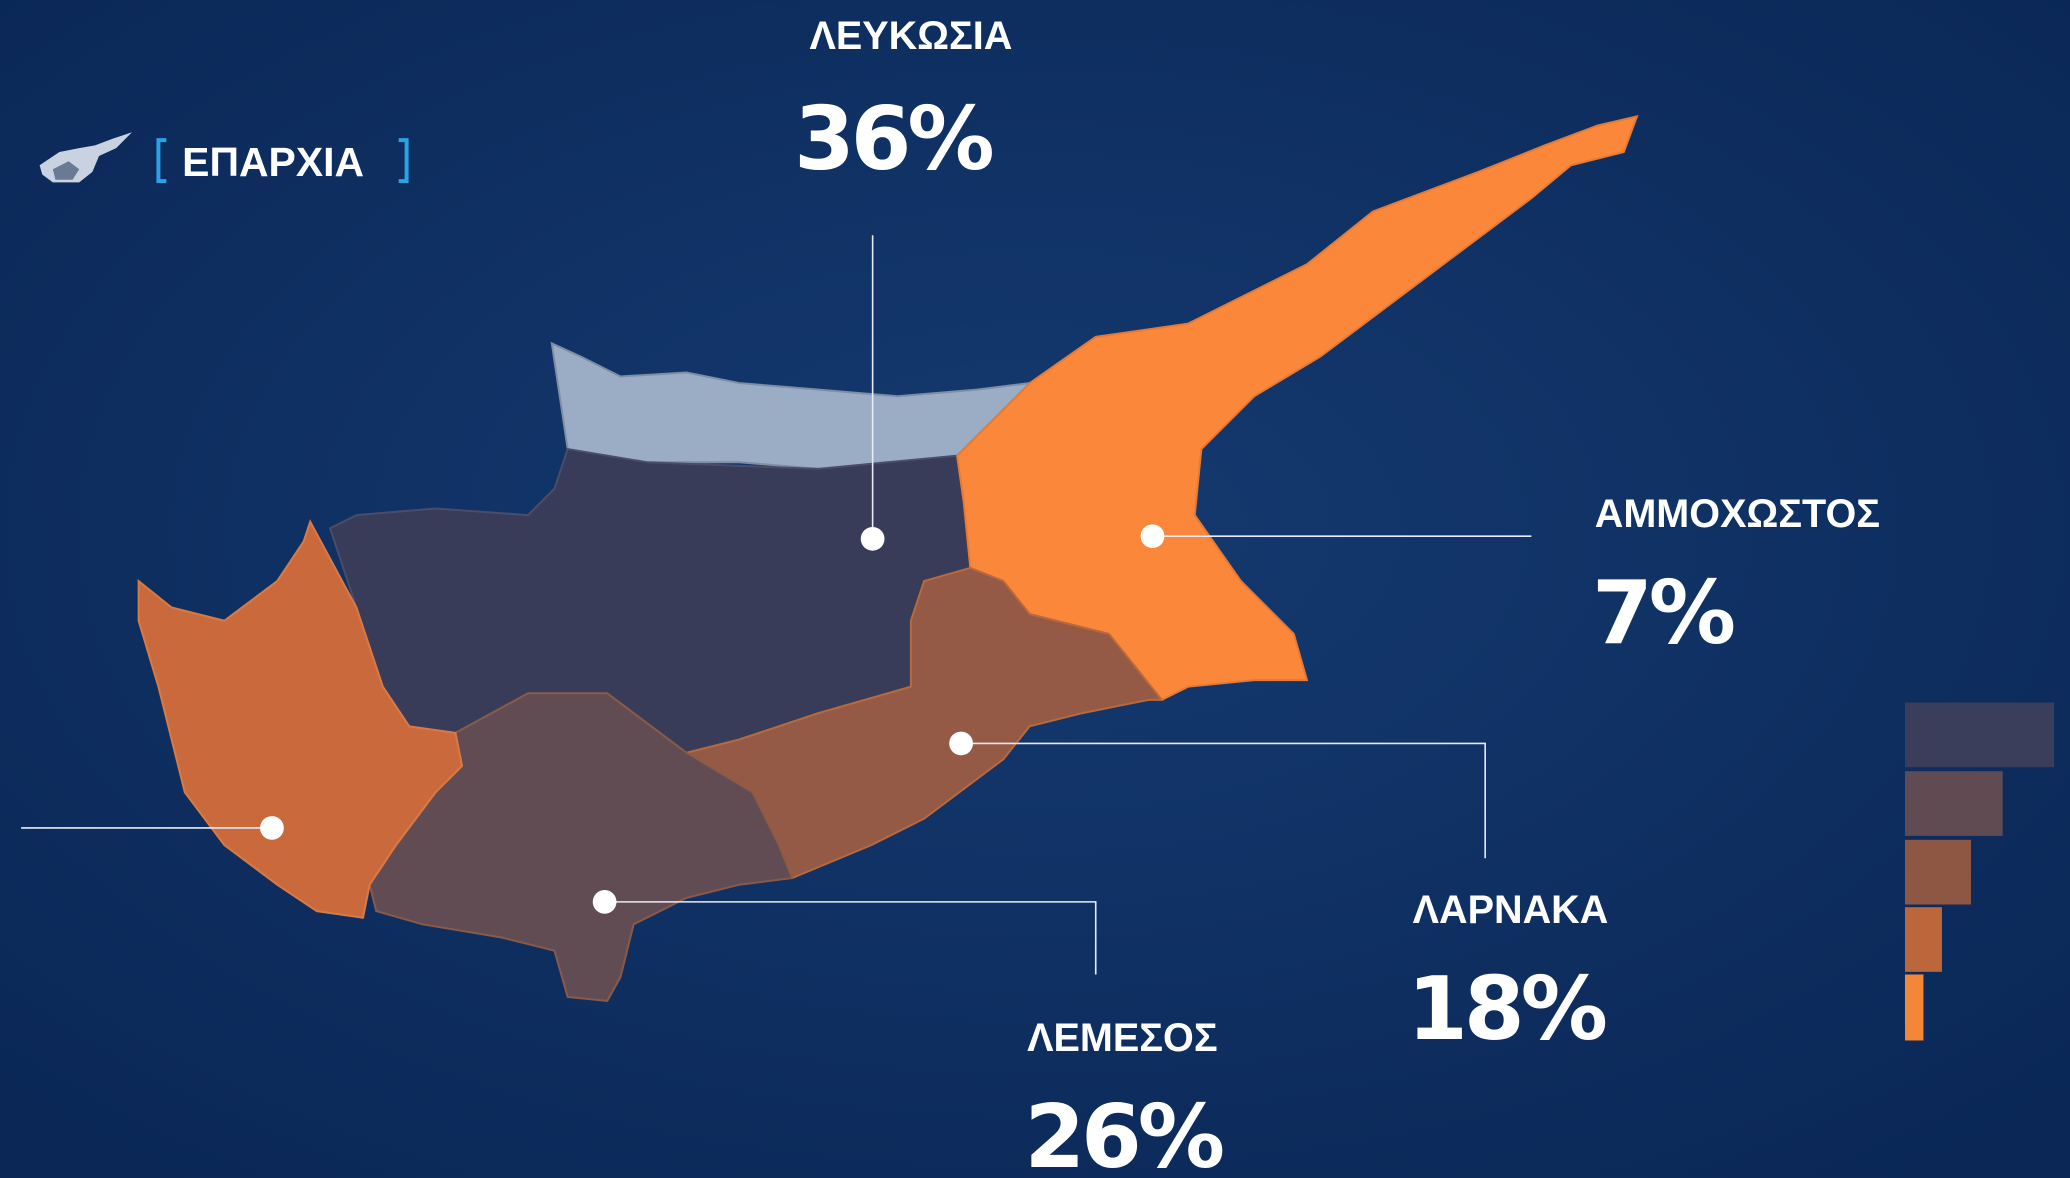 The height and width of the screenshot is (1178, 2070). I want to click on region-value: 18%, so click(1506, 1009).